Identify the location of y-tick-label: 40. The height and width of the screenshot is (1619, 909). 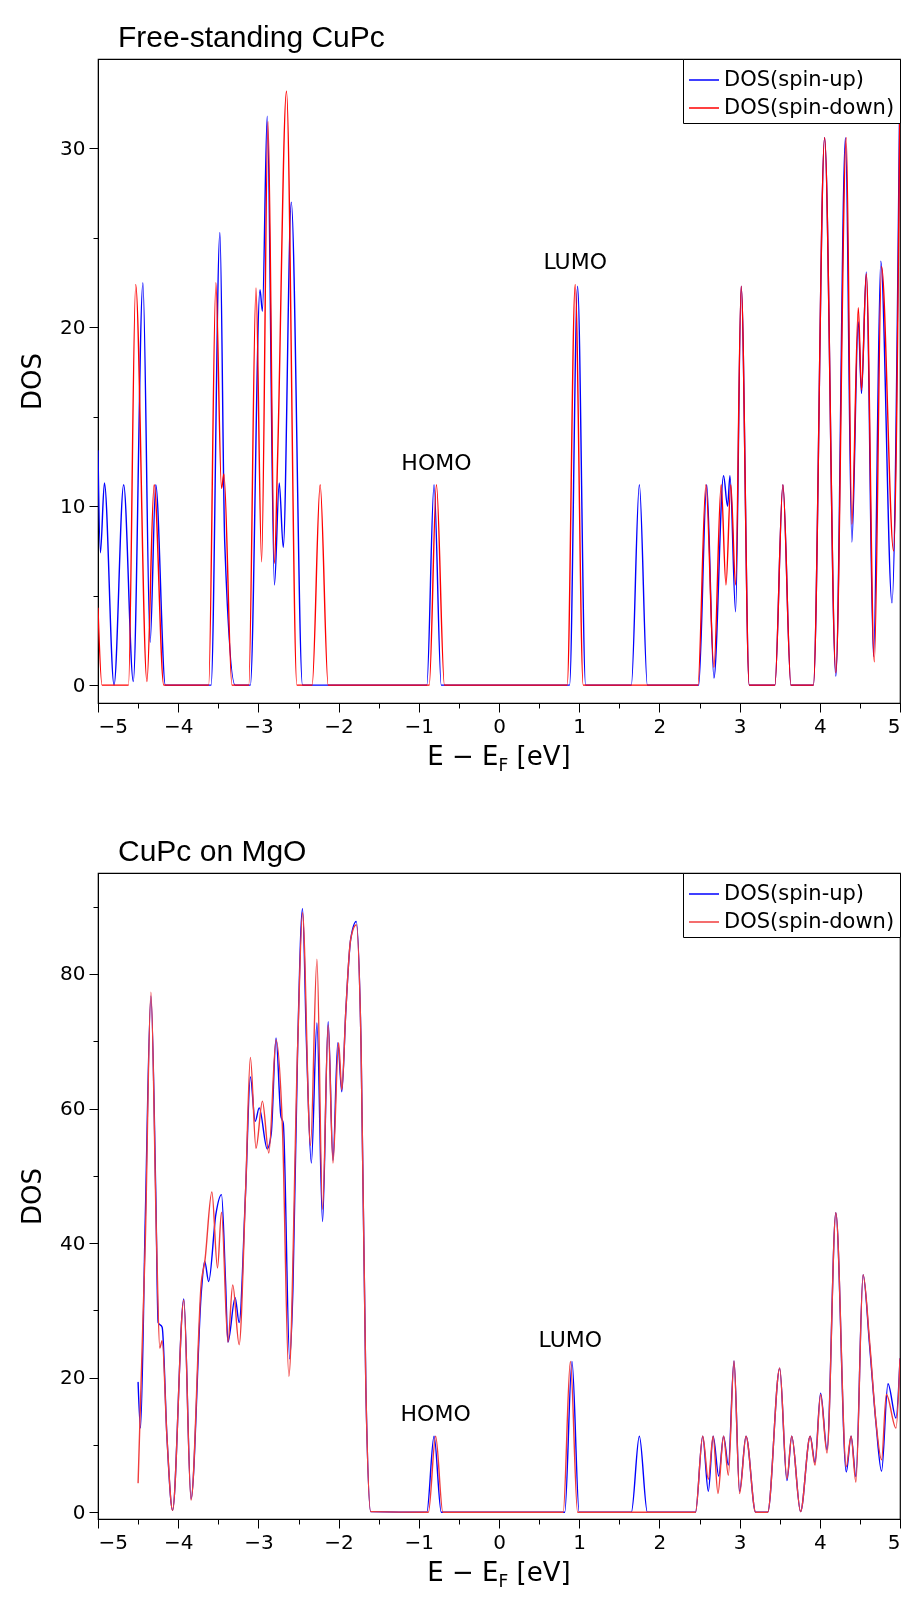
(73, 1242).